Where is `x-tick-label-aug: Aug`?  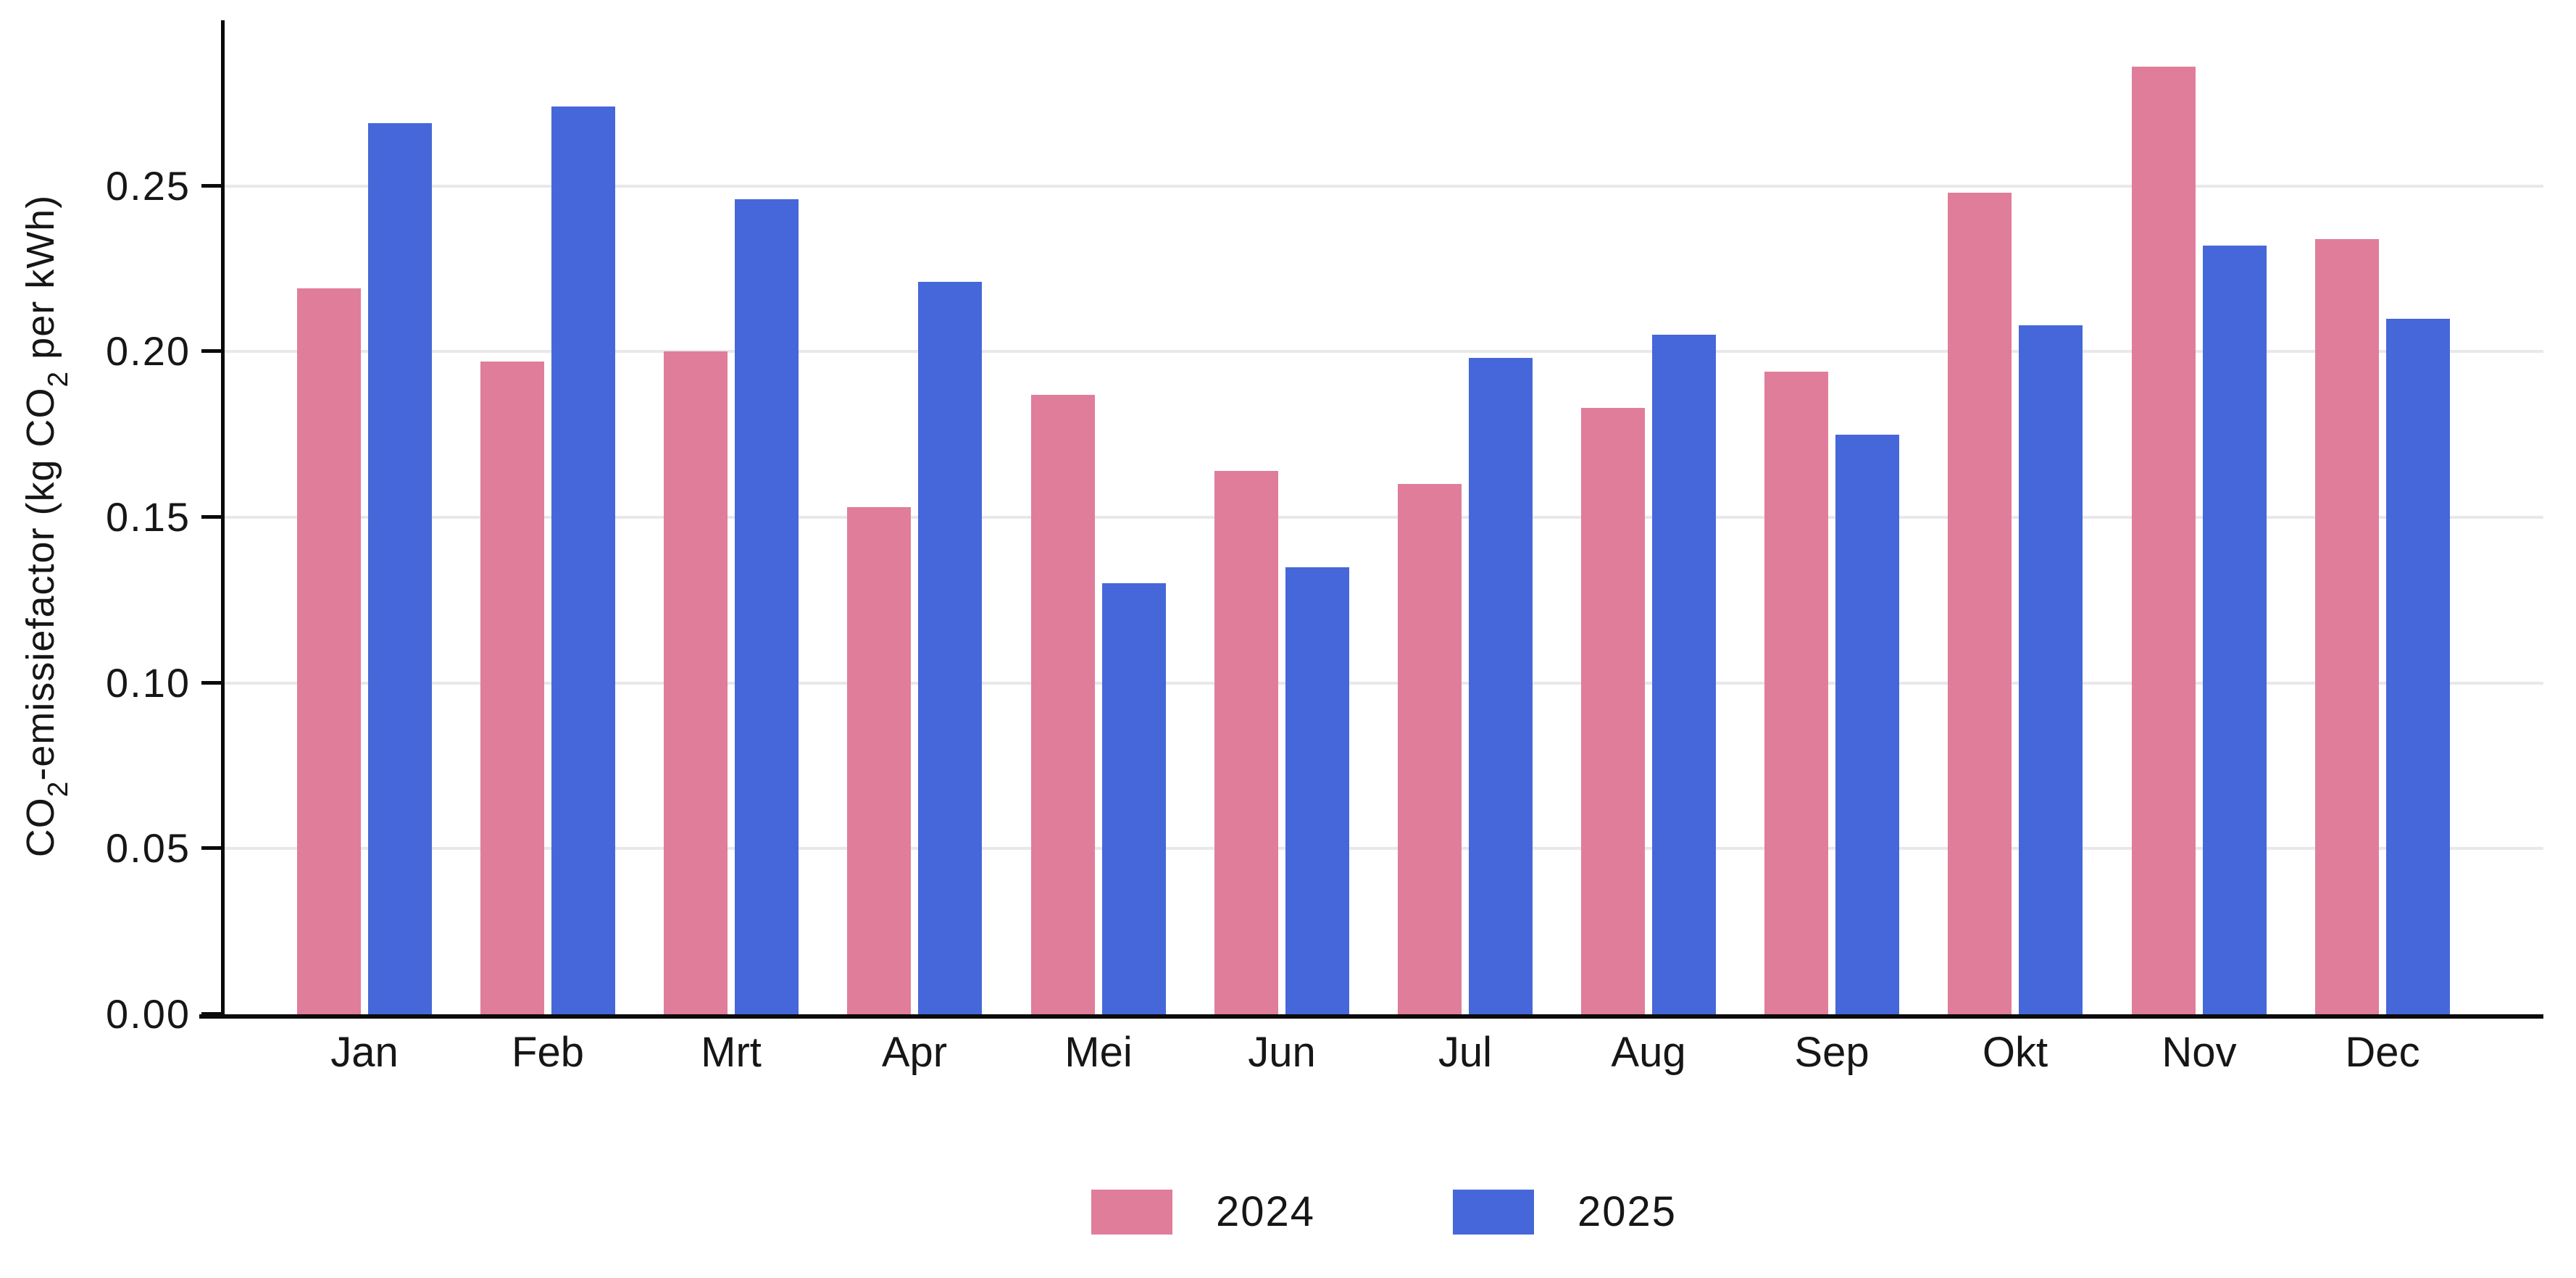
x-tick-label-aug: Aug is located at coordinates (1648, 1052).